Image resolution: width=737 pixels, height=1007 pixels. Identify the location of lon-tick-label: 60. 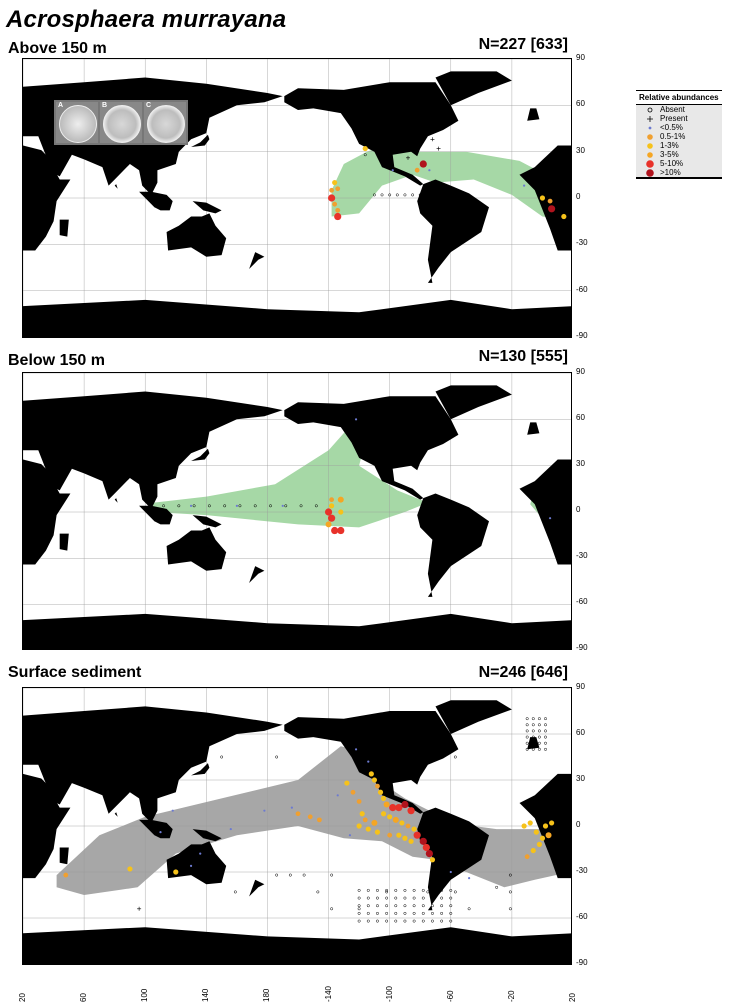
(83, 997).